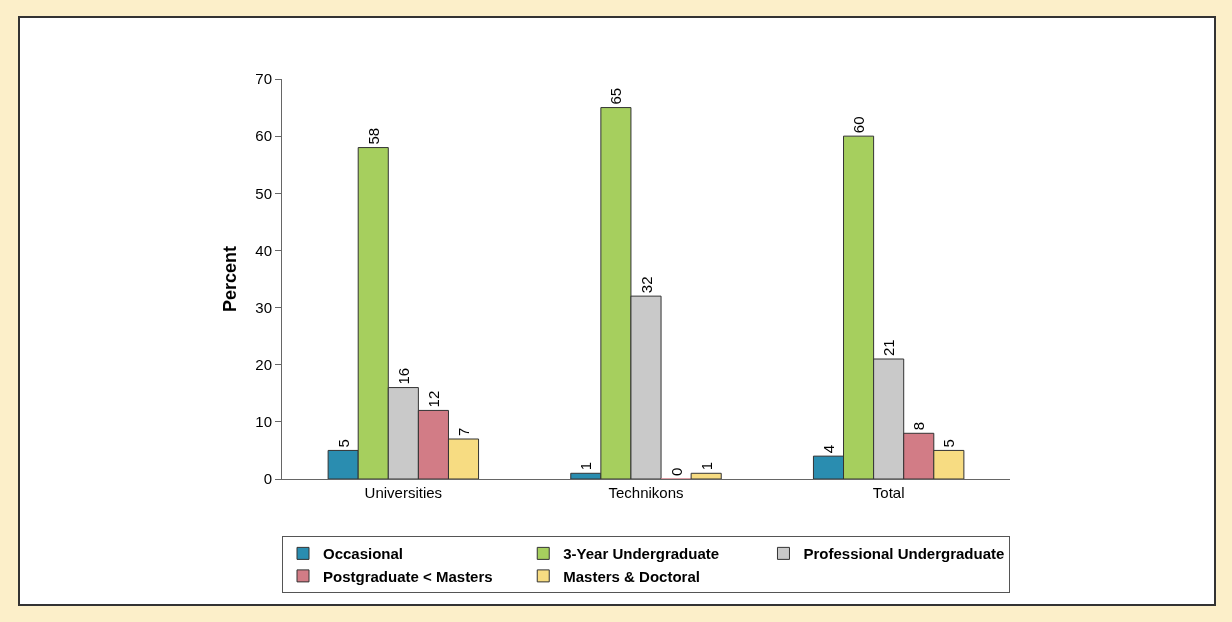 Image resolution: width=1232 pixels, height=622 pixels. Describe the element at coordinates (889, 347) in the screenshot. I see `data-label: 21` at that location.